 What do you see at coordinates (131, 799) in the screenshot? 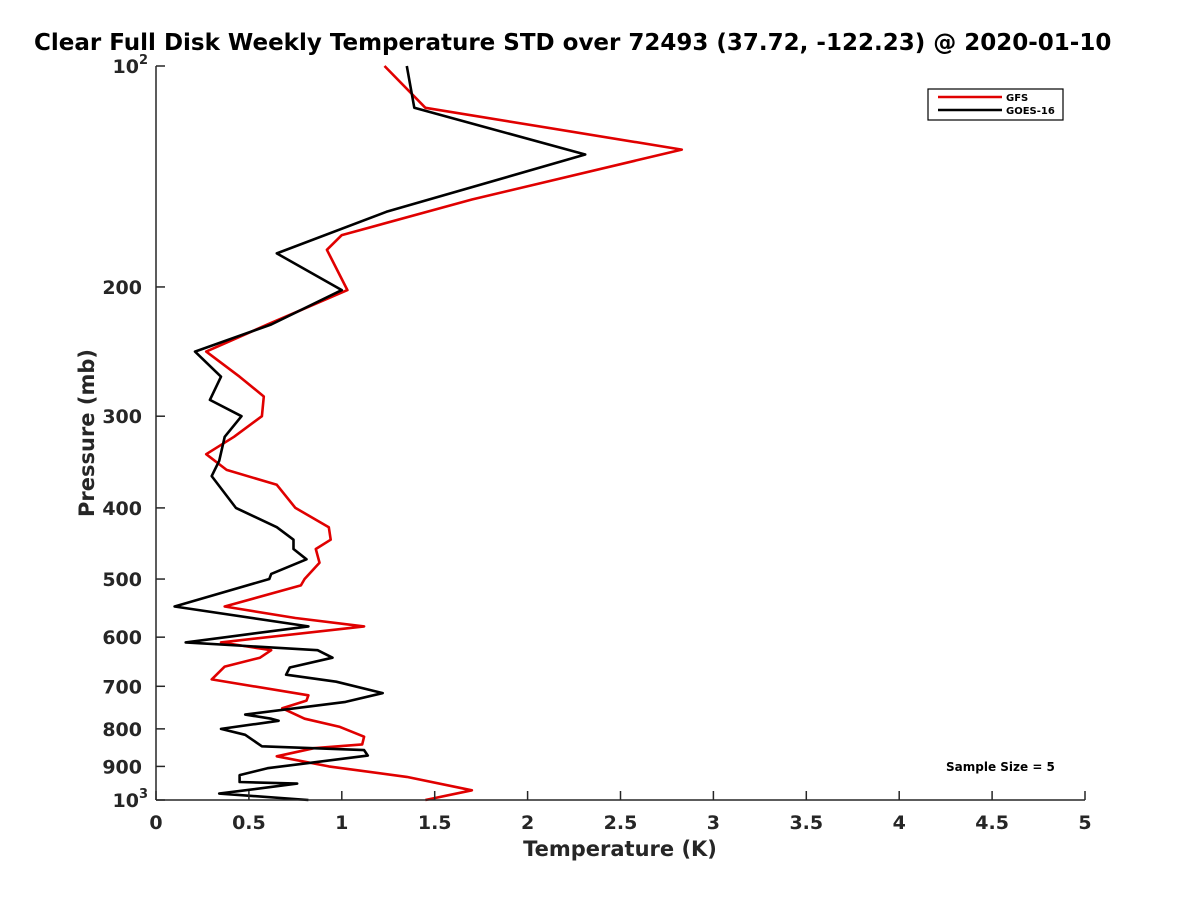
I see `y-tick-label: 10³` at bounding box center [131, 799].